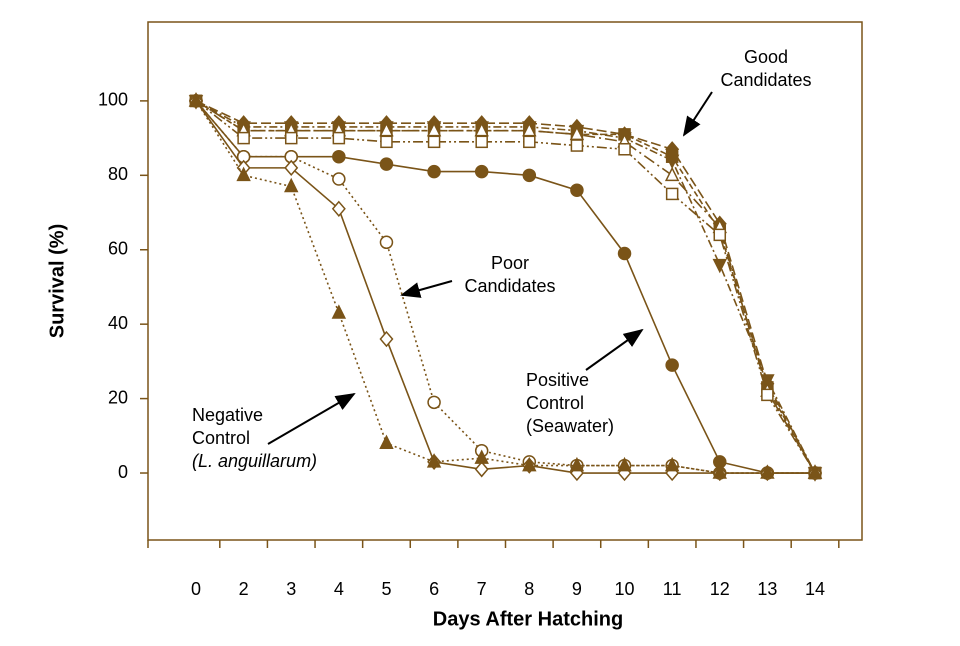  Describe the element at coordinates (118, 248) in the screenshot. I see `y-tick-label: 60` at that location.